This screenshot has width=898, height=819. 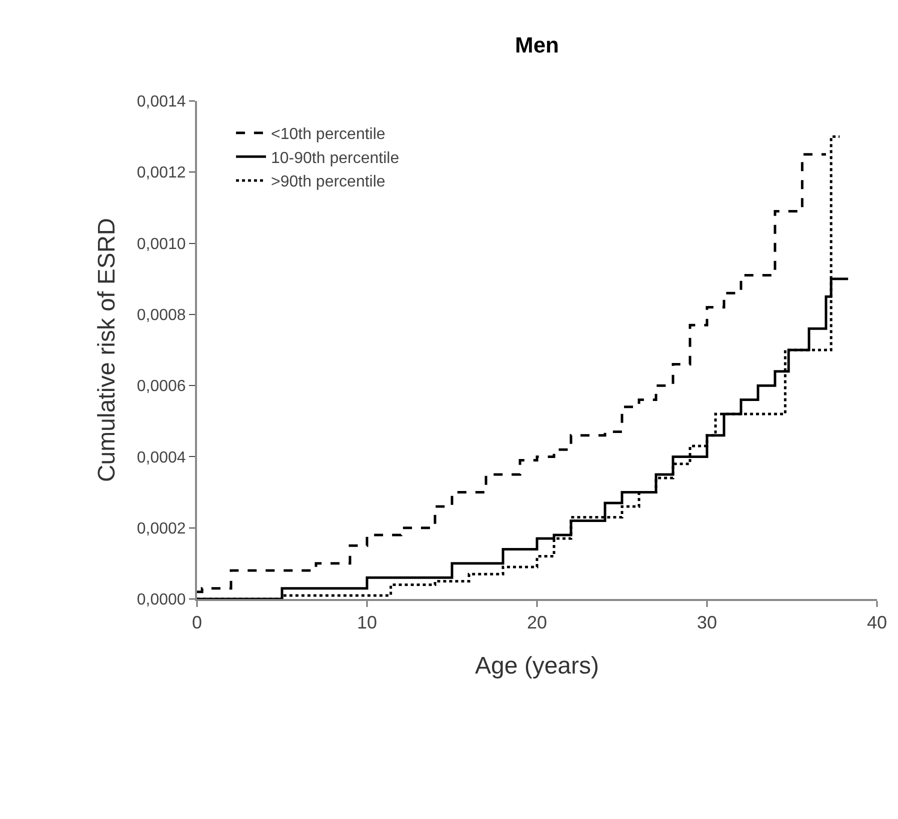 What do you see at coordinates (161, 173) in the screenshot?
I see `y-tick-label: 0,0012` at bounding box center [161, 173].